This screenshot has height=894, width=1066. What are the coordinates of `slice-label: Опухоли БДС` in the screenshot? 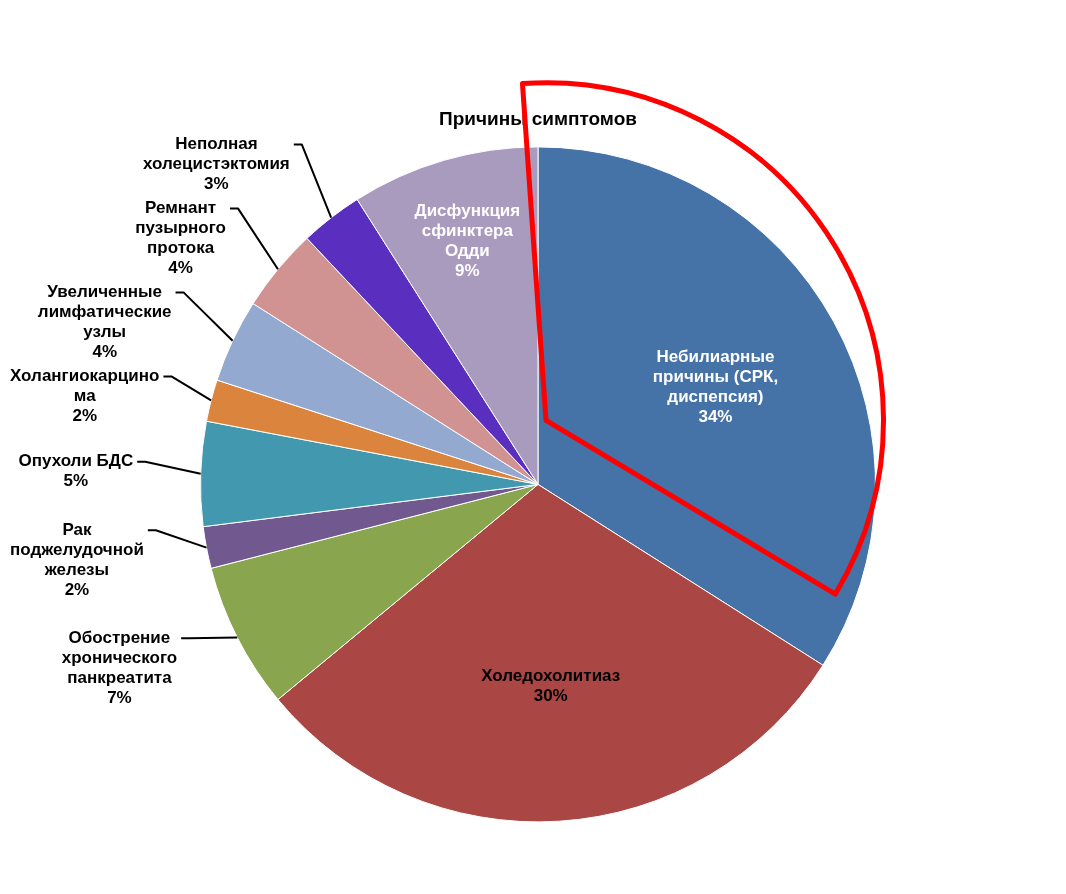 It's located at (76, 461).